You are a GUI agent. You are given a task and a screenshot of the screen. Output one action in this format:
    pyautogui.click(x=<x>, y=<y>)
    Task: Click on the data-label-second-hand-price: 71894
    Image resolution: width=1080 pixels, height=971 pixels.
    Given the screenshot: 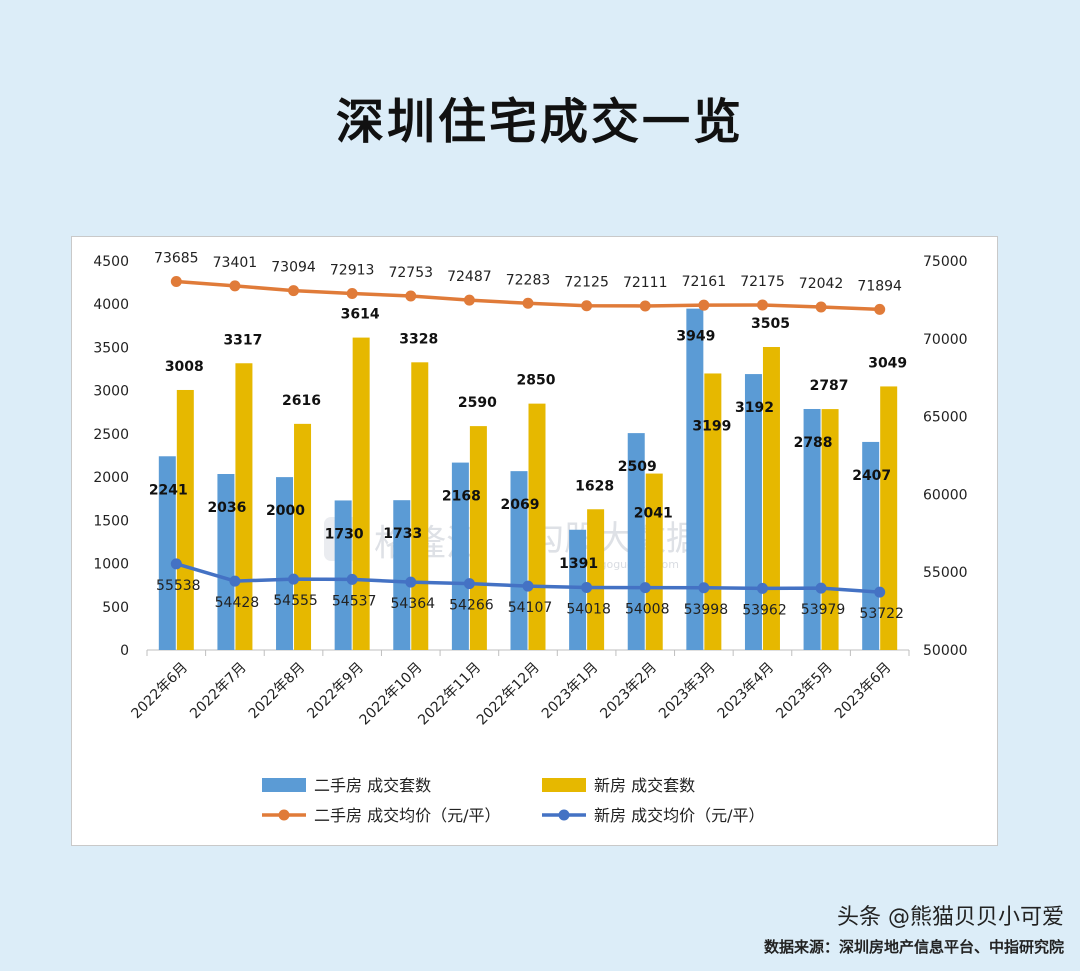 What is the action you would take?
    pyautogui.click(x=879, y=286)
    